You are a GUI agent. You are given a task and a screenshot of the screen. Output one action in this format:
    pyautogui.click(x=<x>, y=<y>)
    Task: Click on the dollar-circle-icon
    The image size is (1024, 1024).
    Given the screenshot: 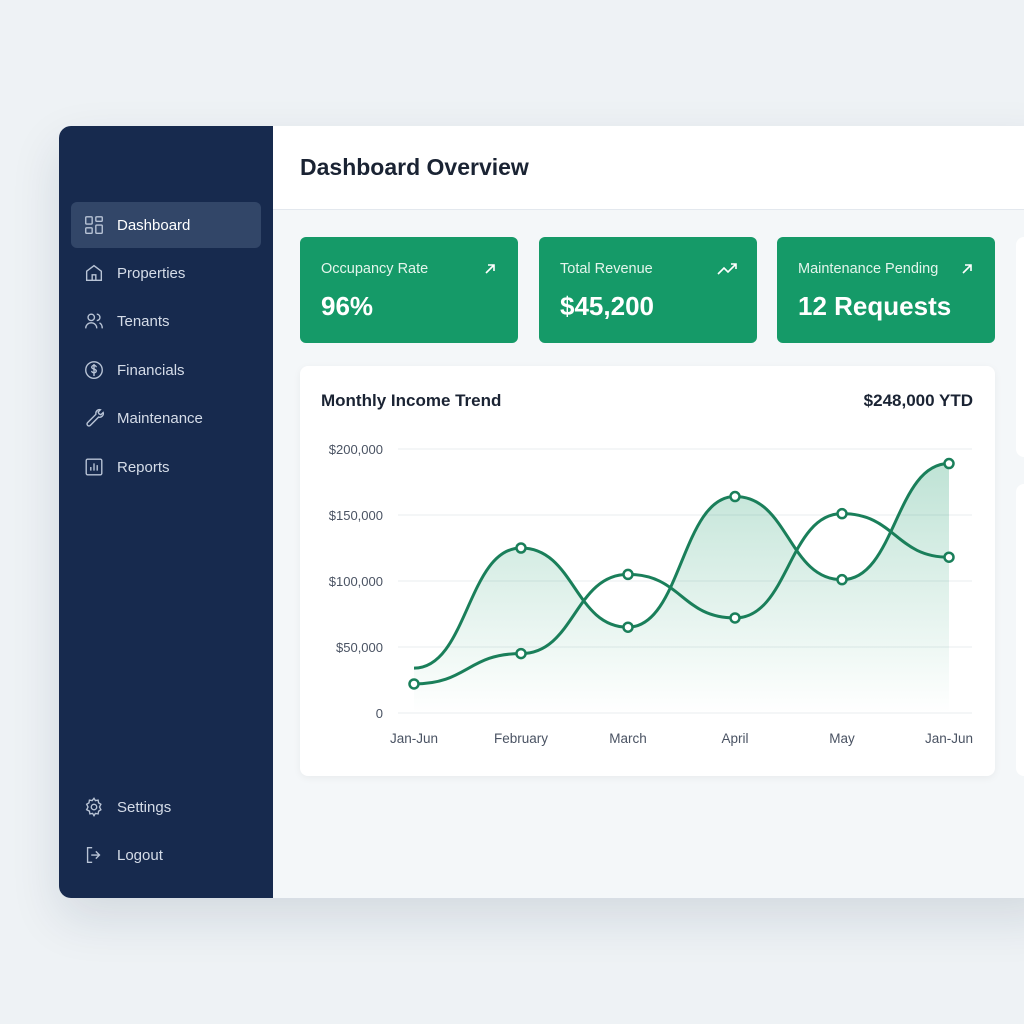 What is the action you would take?
    pyautogui.click(x=94, y=370)
    